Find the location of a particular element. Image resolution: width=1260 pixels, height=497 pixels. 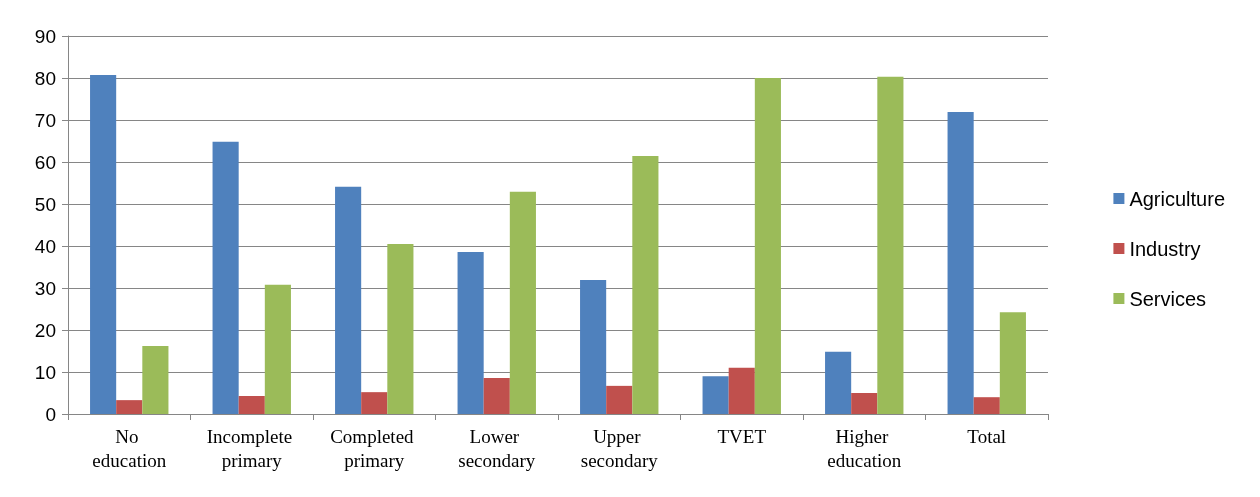

y-tick-label: 80 is located at coordinates (45, 78).